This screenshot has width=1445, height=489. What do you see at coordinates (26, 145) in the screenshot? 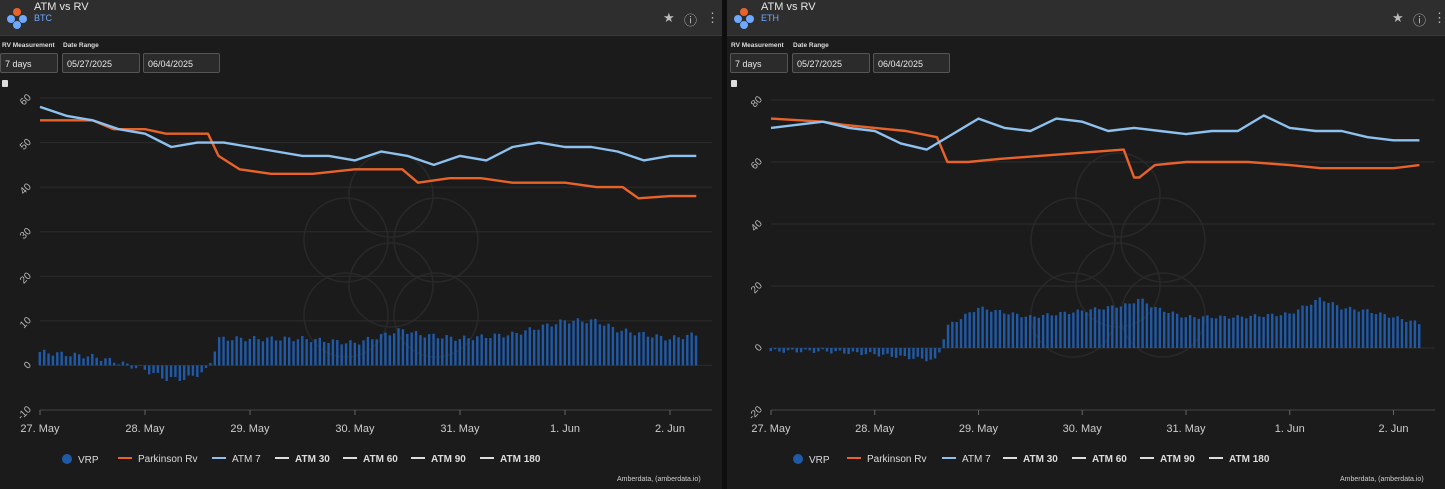
I see `y-tick-label: 50` at bounding box center [26, 145].